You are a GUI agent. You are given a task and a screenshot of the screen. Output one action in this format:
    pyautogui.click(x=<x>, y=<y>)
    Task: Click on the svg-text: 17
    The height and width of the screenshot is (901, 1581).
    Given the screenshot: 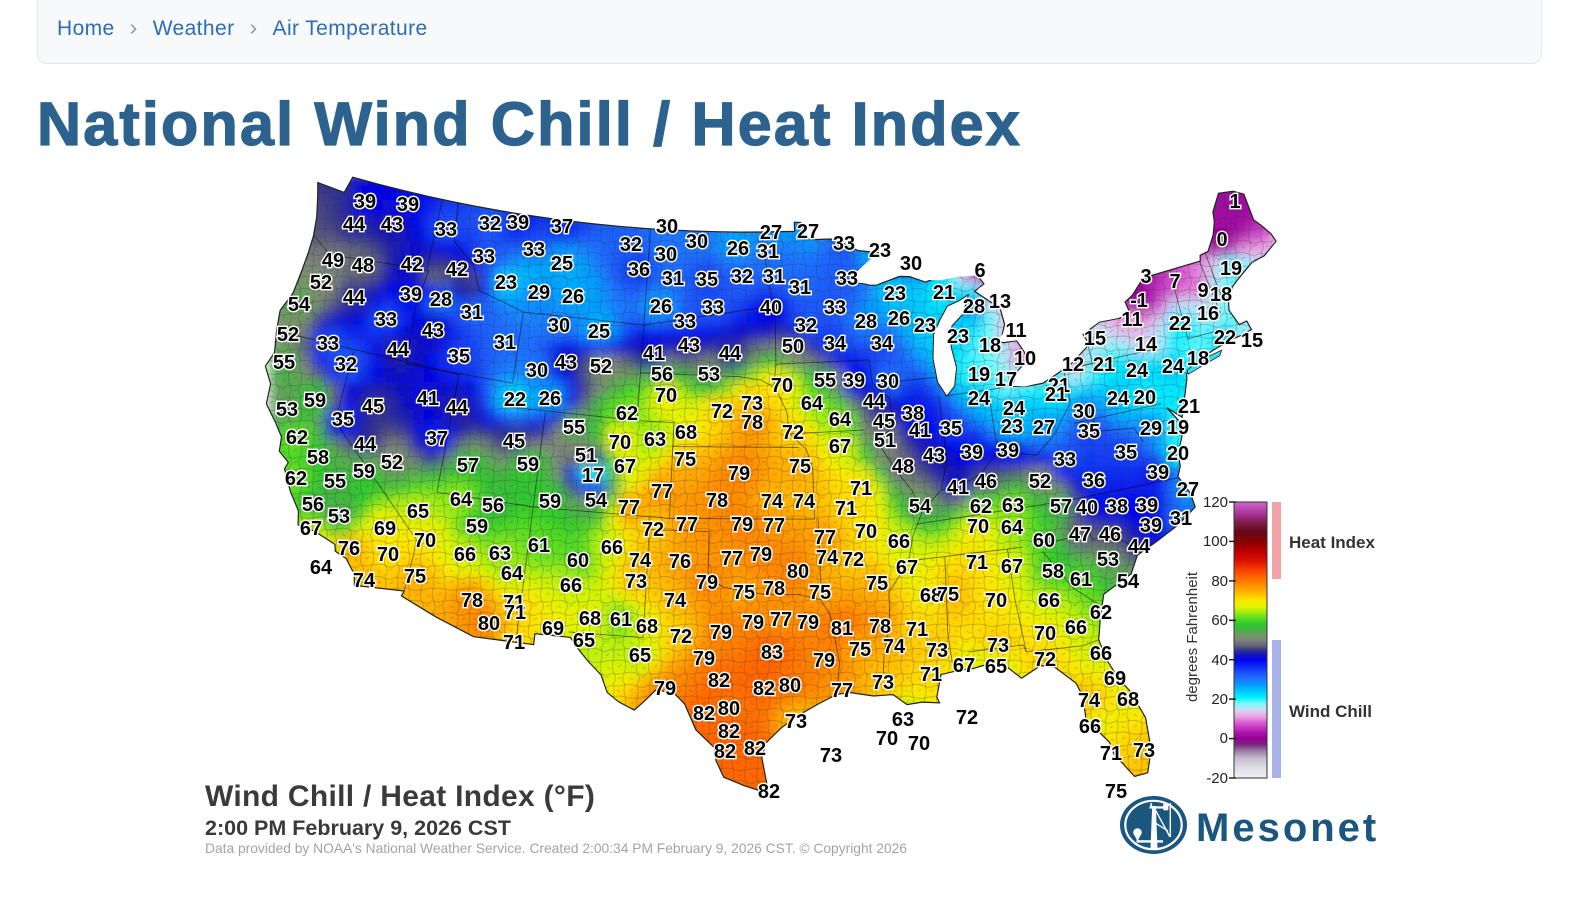 What is the action you would take?
    pyautogui.click(x=593, y=476)
    